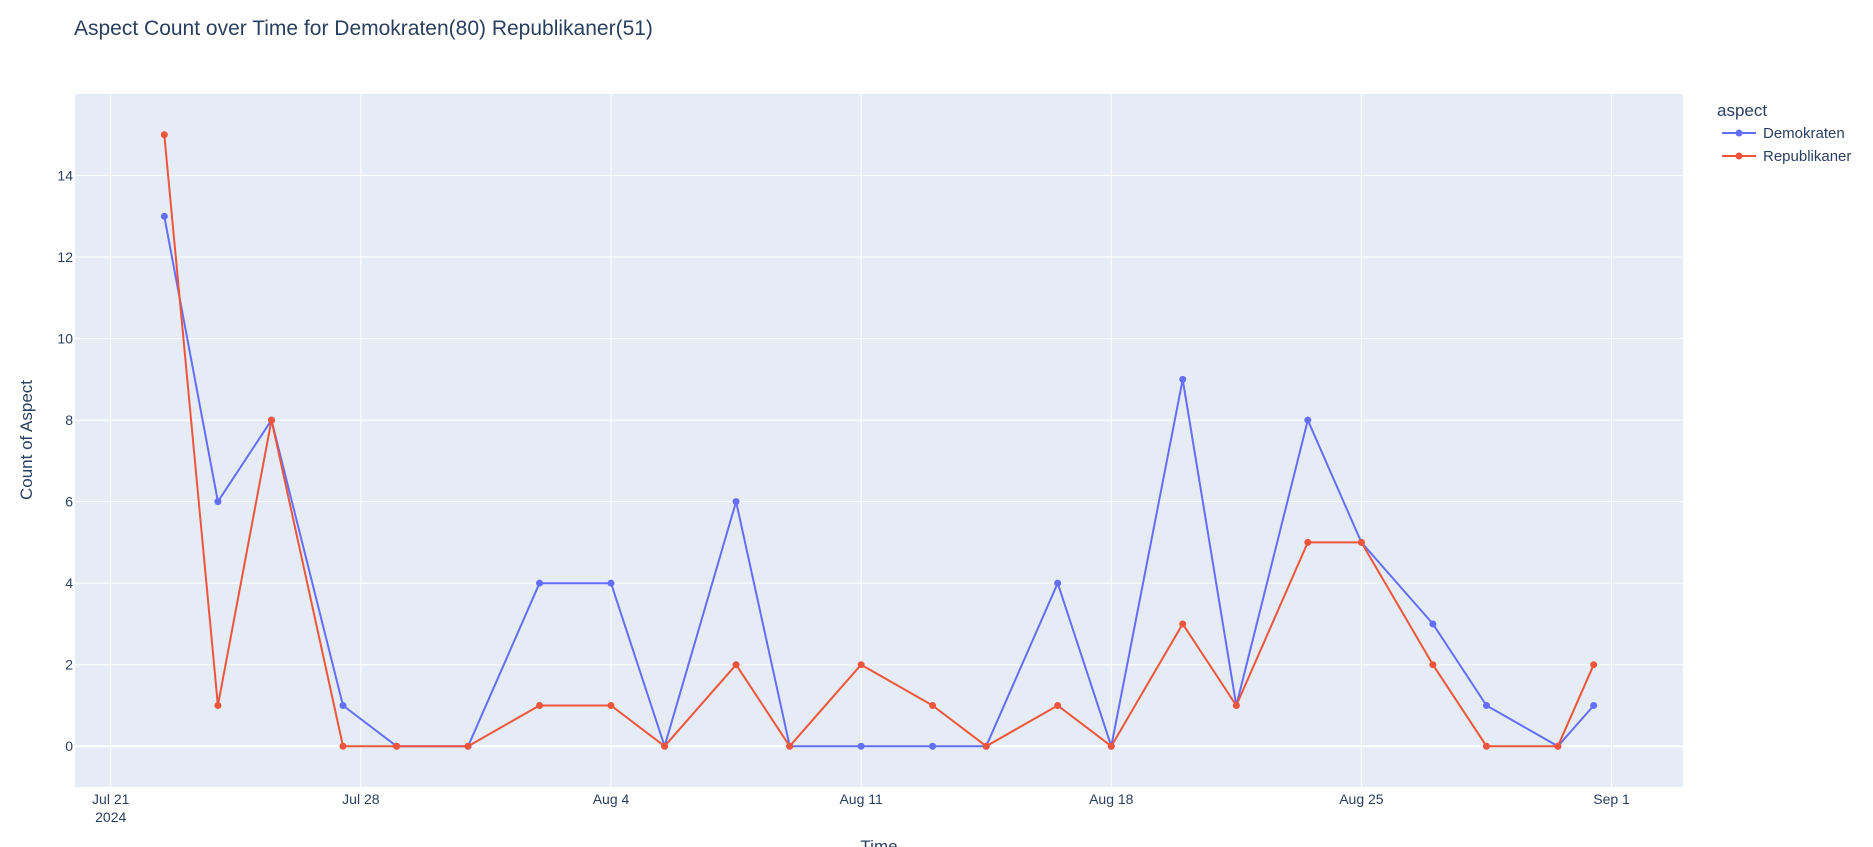  What do you see at coordinates (1804, 133) in the screenshot?
I see `legend-label-demokraten: Demokraten` at bounding box center [1804, 133].